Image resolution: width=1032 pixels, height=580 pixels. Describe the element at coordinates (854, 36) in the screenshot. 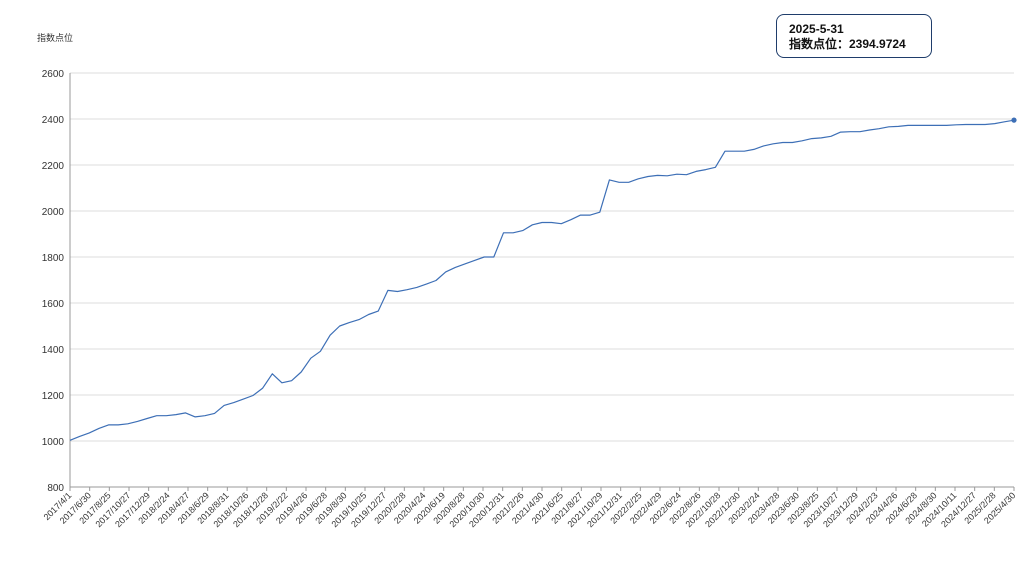

I see `data-tooltip: 2025-5-31 指数点位：2394.9724` at that location.